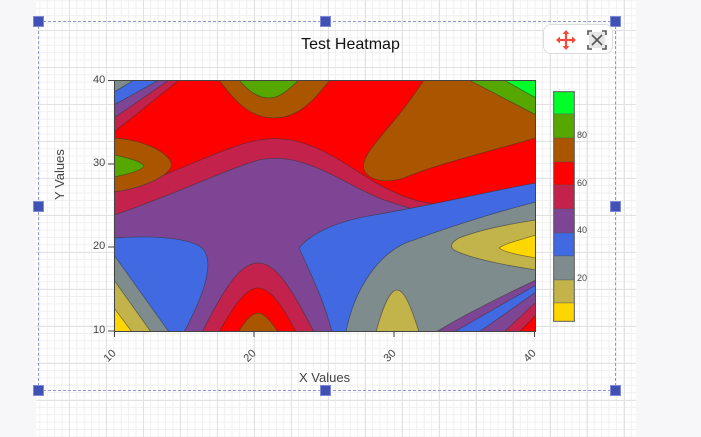 Image resolution: width=701 pixels, height=437 pixels. What do you see at coordinates (615, 21) in the screenshot?
I see `resize-handle-top-right` at bounding box center [615, 21].